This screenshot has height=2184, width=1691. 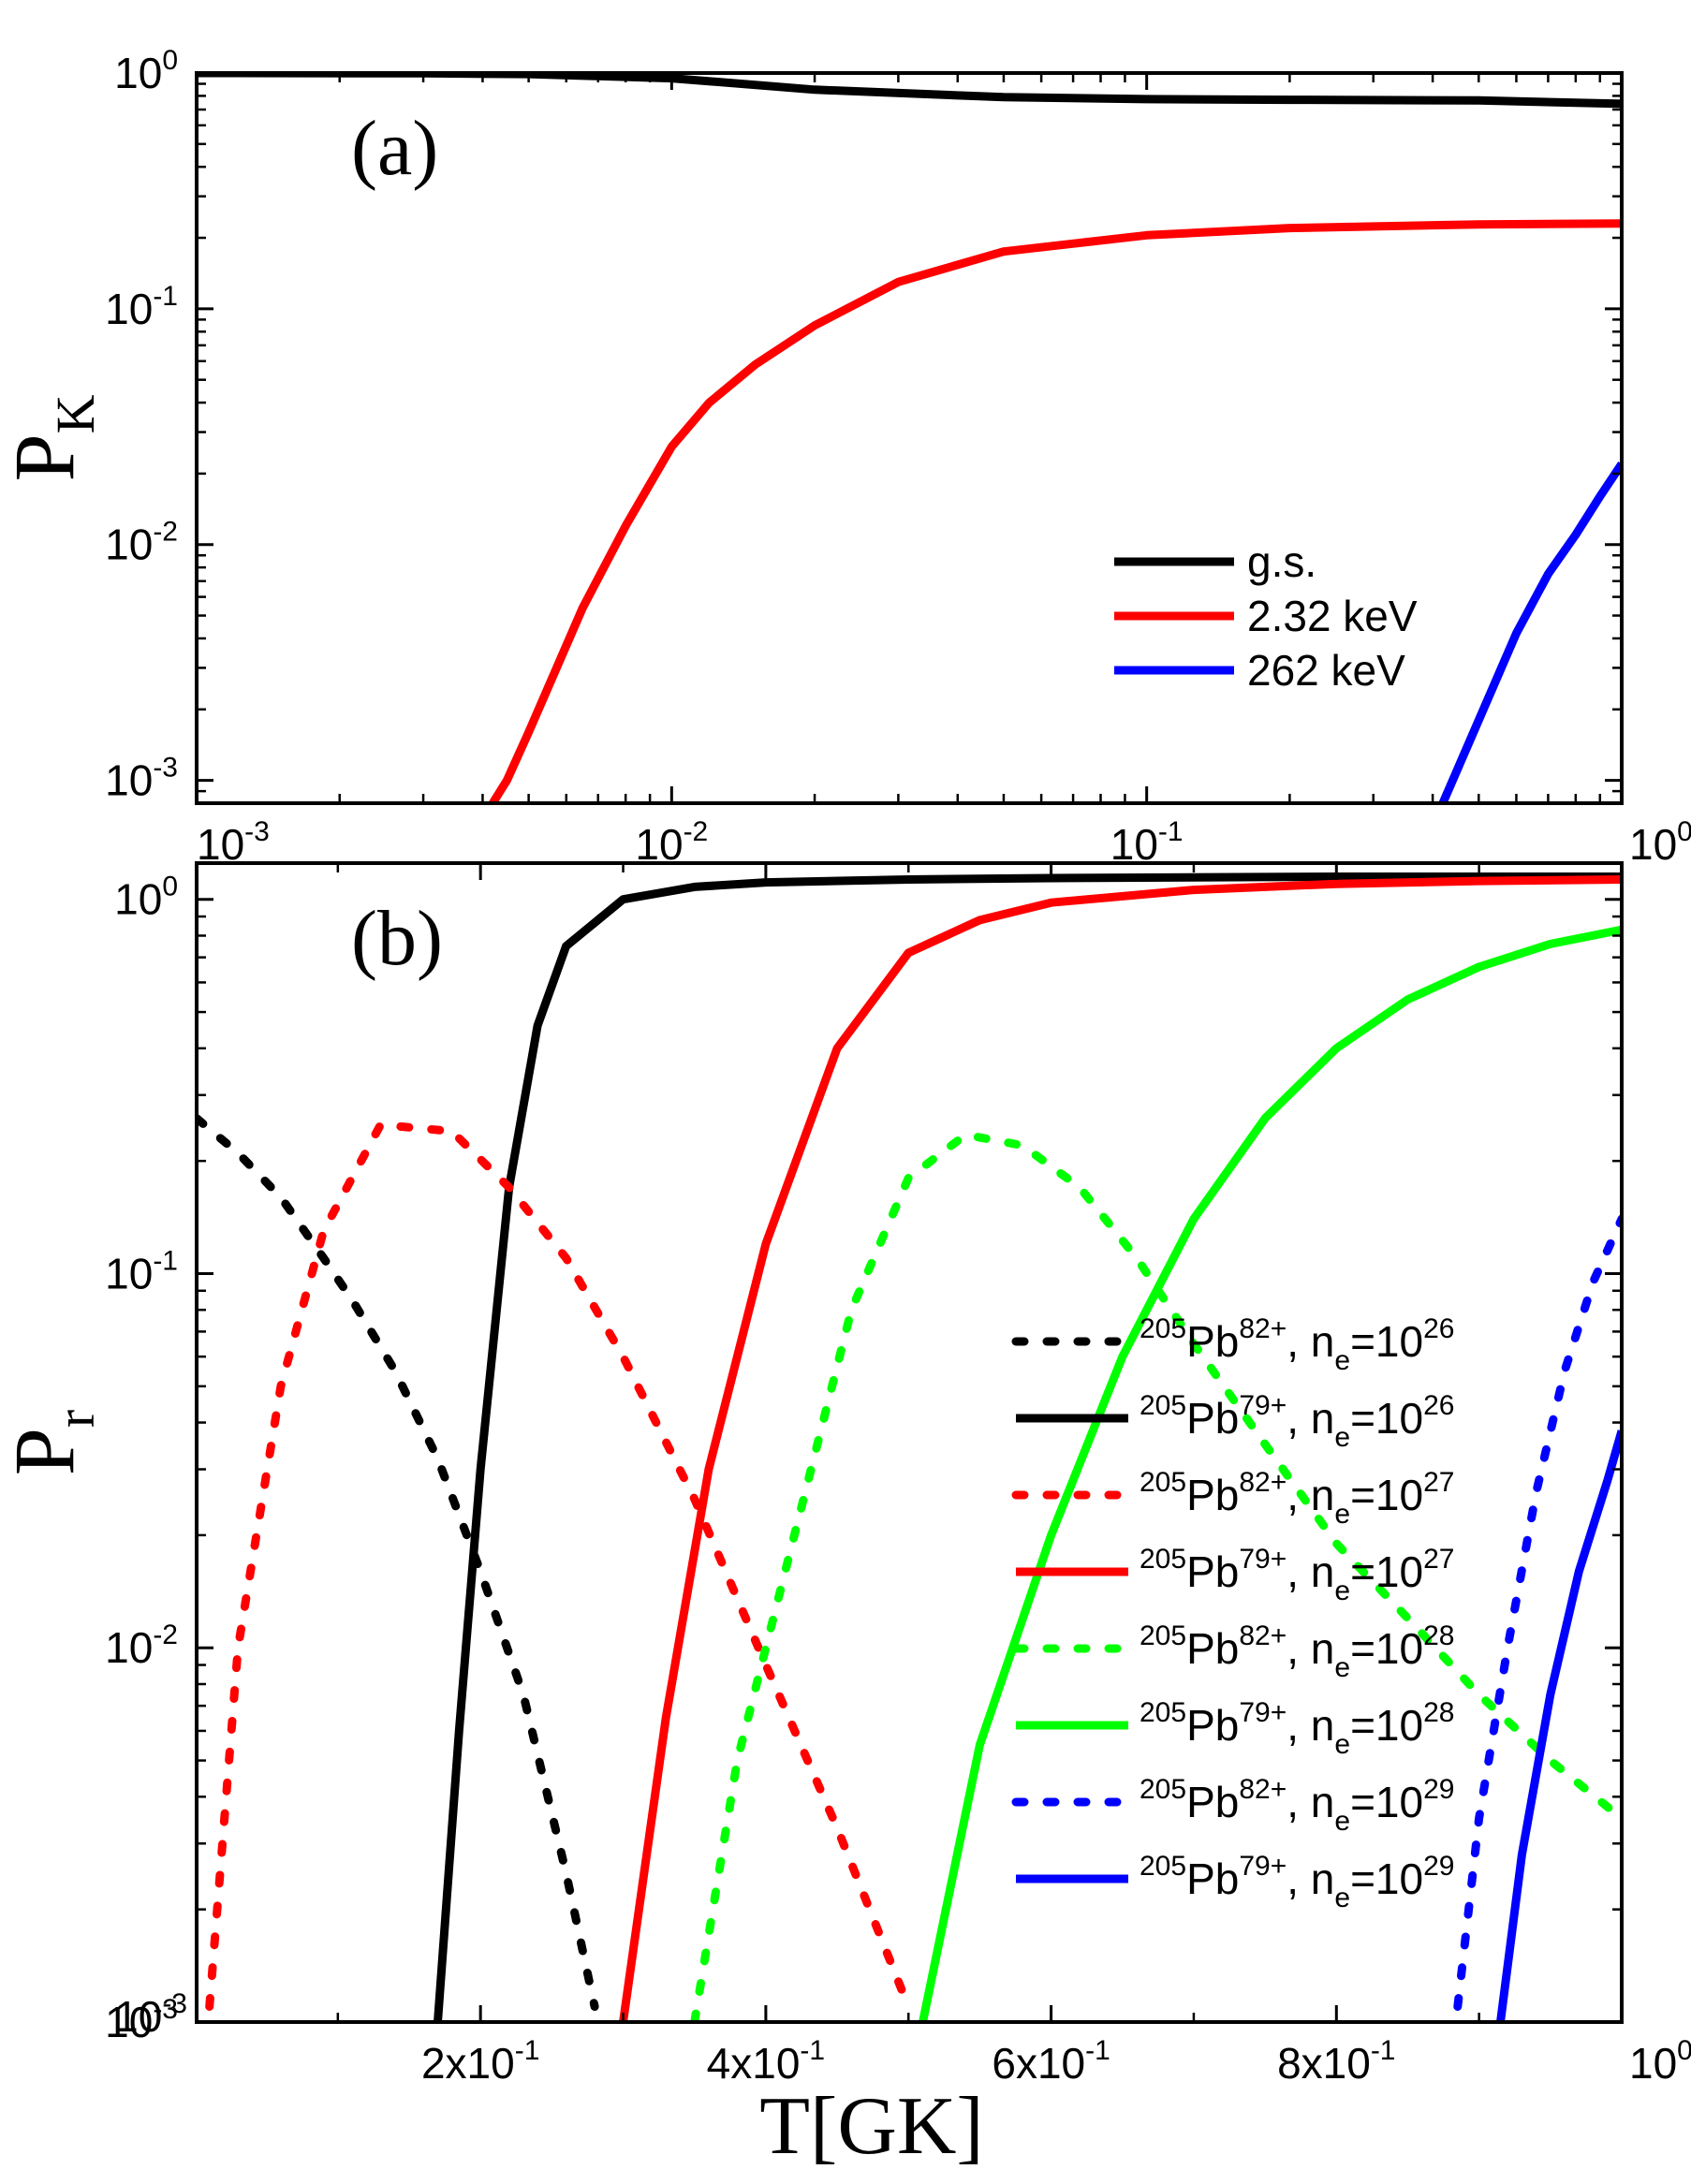 What do you see at coordinates (1297, 1651) in the screenshot?
I see `legend-label: 205Pb82+, ne=1028` at bounding box center [1297, 1651].